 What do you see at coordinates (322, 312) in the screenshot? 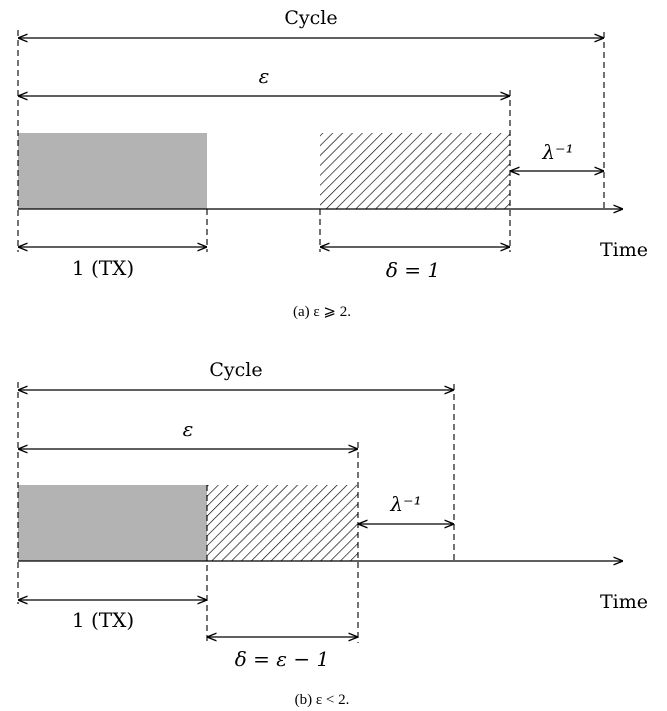
I see `caption-a: (a) ε ⩾ 2.` at bounding box center [322, 312].